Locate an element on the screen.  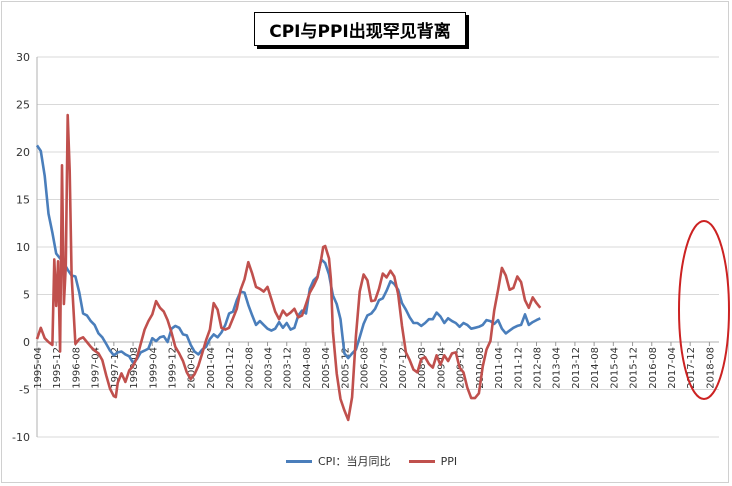
x-tick-label: 2011-04 is located at coordinates (499, 368).